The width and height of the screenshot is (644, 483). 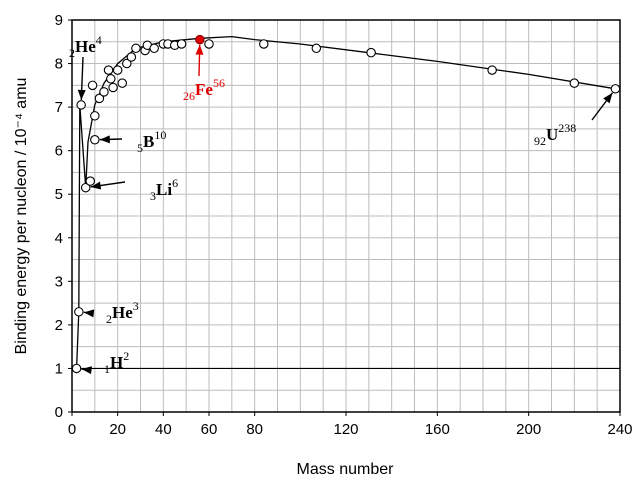 What do you see at coordinates (540, 141) in the screenshot?
I see `isotope-atomic-number: 92` at bounding box center [540, 141].